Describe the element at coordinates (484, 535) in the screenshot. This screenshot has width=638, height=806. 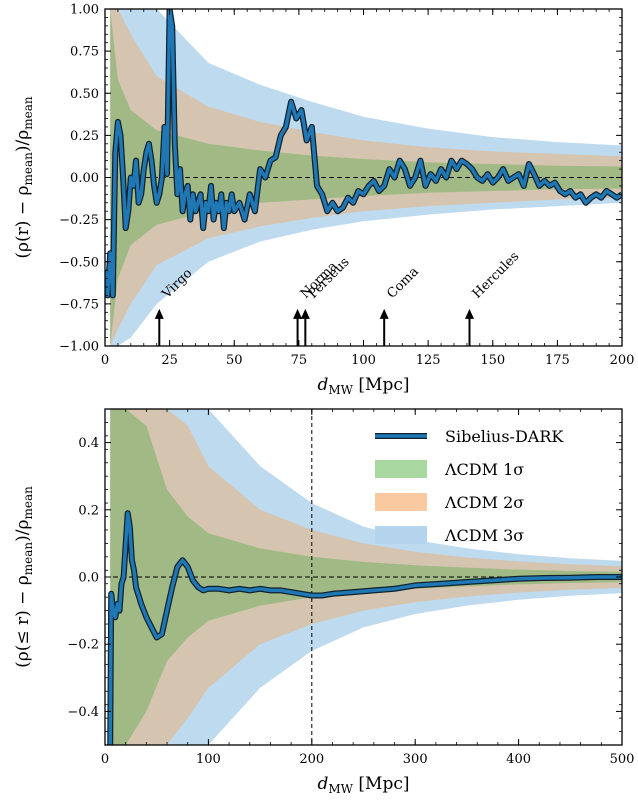
I see `legend-label: ΛCDM 3σ` at that location.